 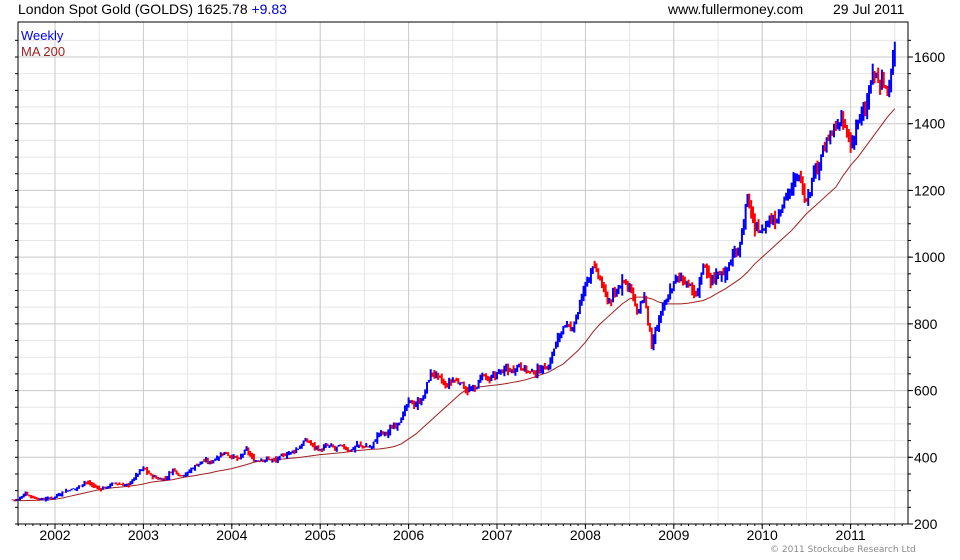 I want to click on y-tick-label: 400, so click(x=926, y=457).